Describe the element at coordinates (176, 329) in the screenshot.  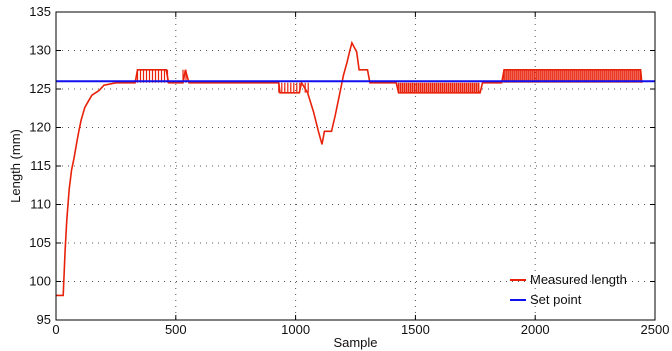
I see `x-tick-label: 500` at that location.